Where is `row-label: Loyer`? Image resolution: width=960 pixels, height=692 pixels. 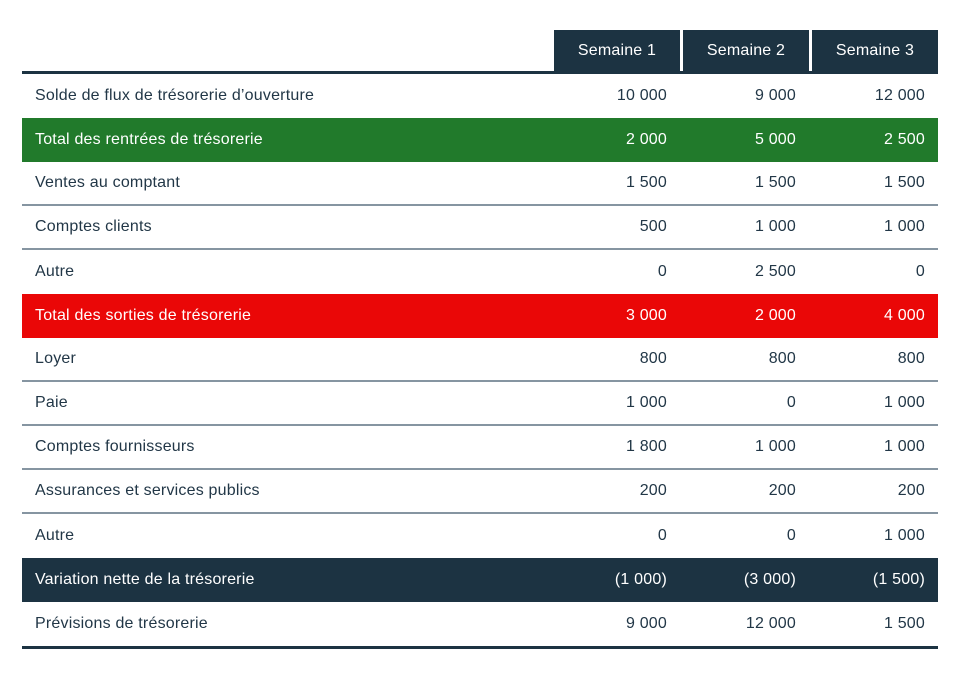
row-label: Loyer is located at coordinates (56, 358).